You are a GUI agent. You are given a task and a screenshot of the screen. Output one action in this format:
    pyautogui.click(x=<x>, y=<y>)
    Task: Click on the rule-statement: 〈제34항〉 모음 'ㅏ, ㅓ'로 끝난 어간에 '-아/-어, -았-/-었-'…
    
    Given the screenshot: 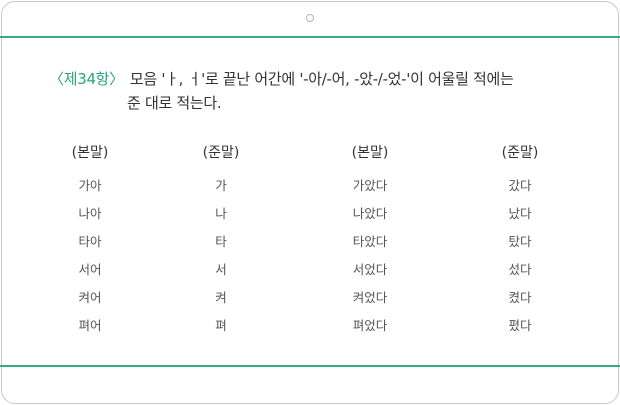 What is the action you would take?
    pyautogui.click(x=319, y=91)
    